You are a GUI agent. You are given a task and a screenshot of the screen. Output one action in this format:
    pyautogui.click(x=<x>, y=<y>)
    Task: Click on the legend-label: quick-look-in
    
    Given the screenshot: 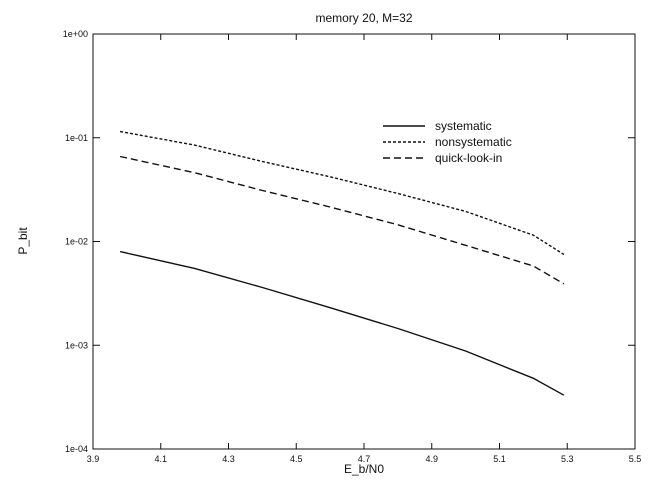 What is the action you would take?
    pyautogui.click(x=468, y=158)
    